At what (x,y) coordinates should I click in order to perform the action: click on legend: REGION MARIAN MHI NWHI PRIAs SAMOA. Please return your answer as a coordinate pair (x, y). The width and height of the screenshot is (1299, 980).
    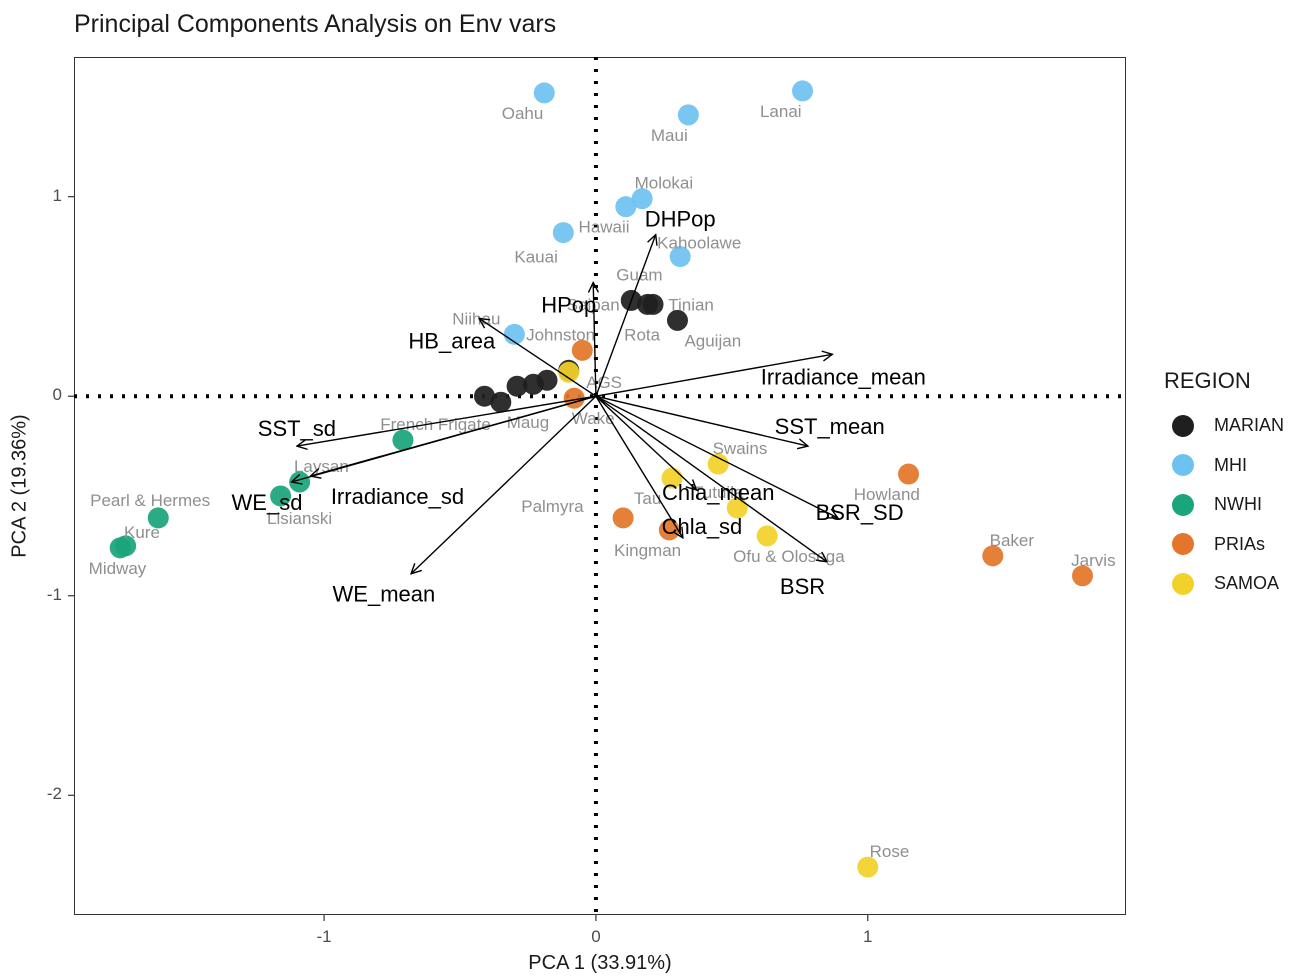
    Looking at the image, I should click on (1224, 486).